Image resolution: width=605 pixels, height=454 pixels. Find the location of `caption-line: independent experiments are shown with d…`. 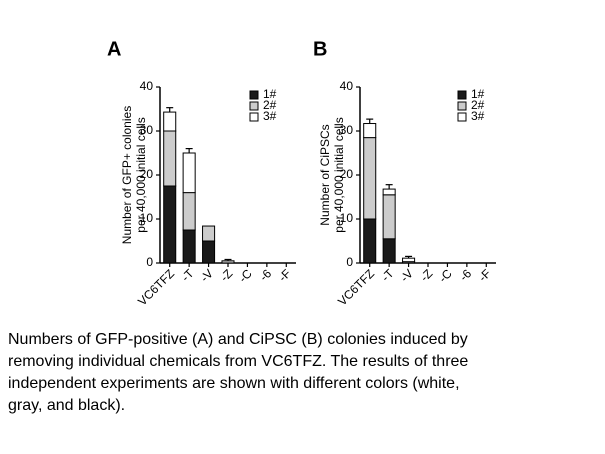

caption-line: independent experiments are shown with d… is located at coordinates (234, 383).